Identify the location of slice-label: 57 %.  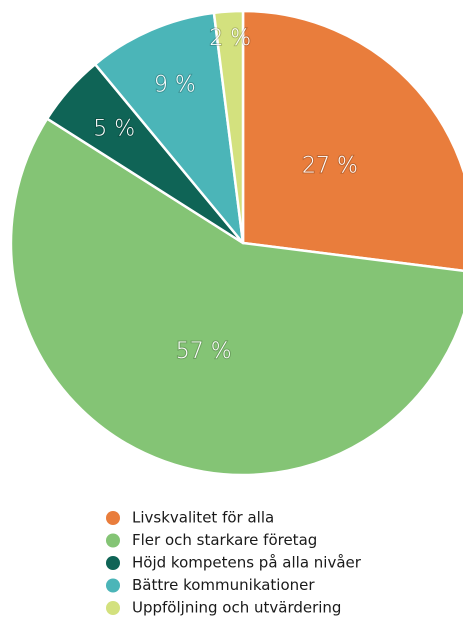
(204, 351).